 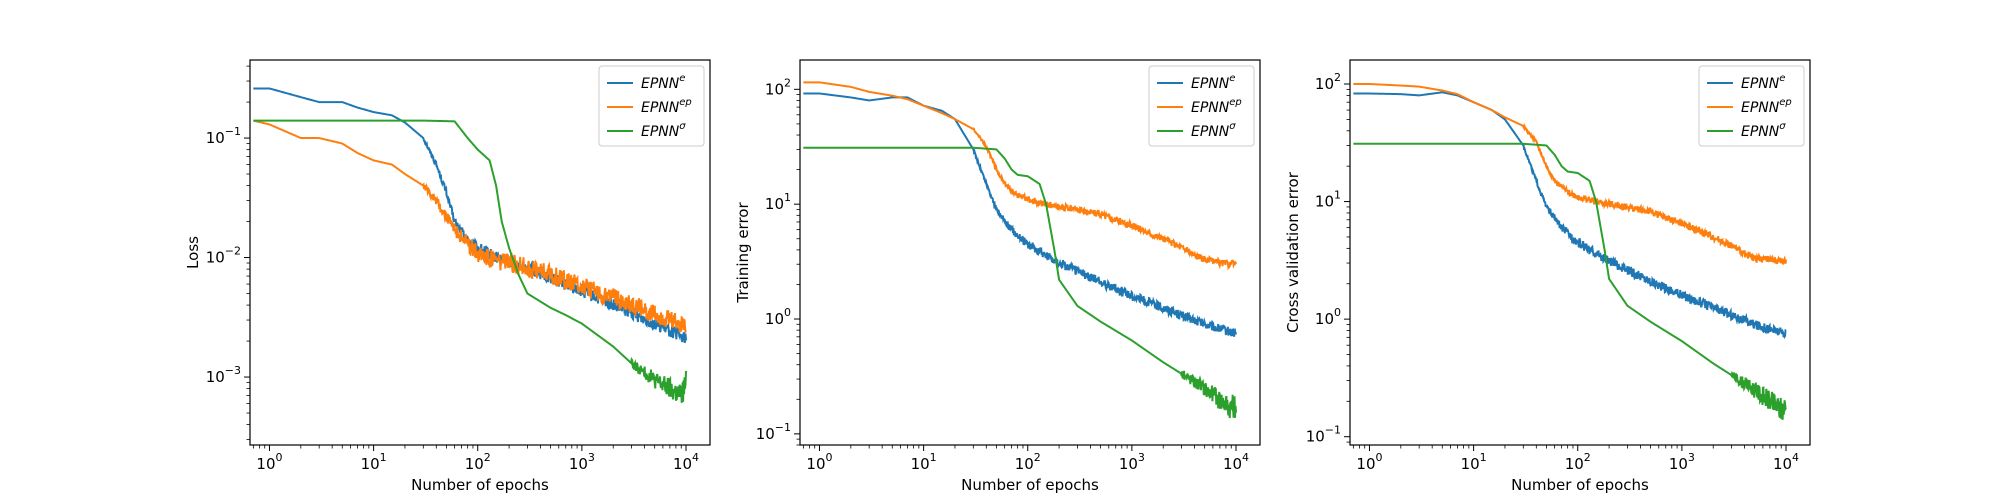 What do you see at coordinates (1293, 252) in the screenshot?
I see `y-axis-label: Cross validation error` at bounding box center [1293, 252].